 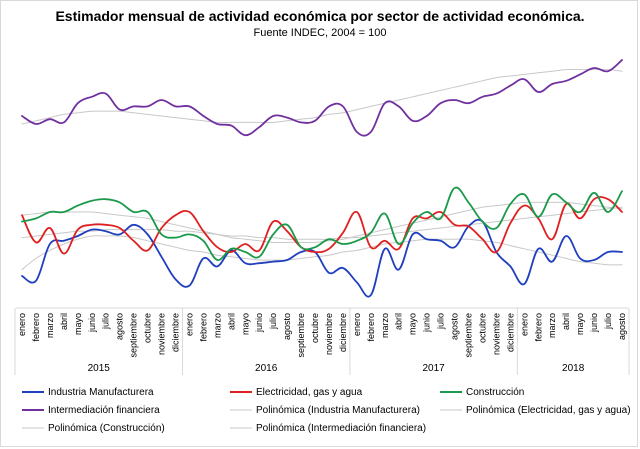 I want to click on series-line-electricidad-gas-y-agua, so click(x=322, y=225).